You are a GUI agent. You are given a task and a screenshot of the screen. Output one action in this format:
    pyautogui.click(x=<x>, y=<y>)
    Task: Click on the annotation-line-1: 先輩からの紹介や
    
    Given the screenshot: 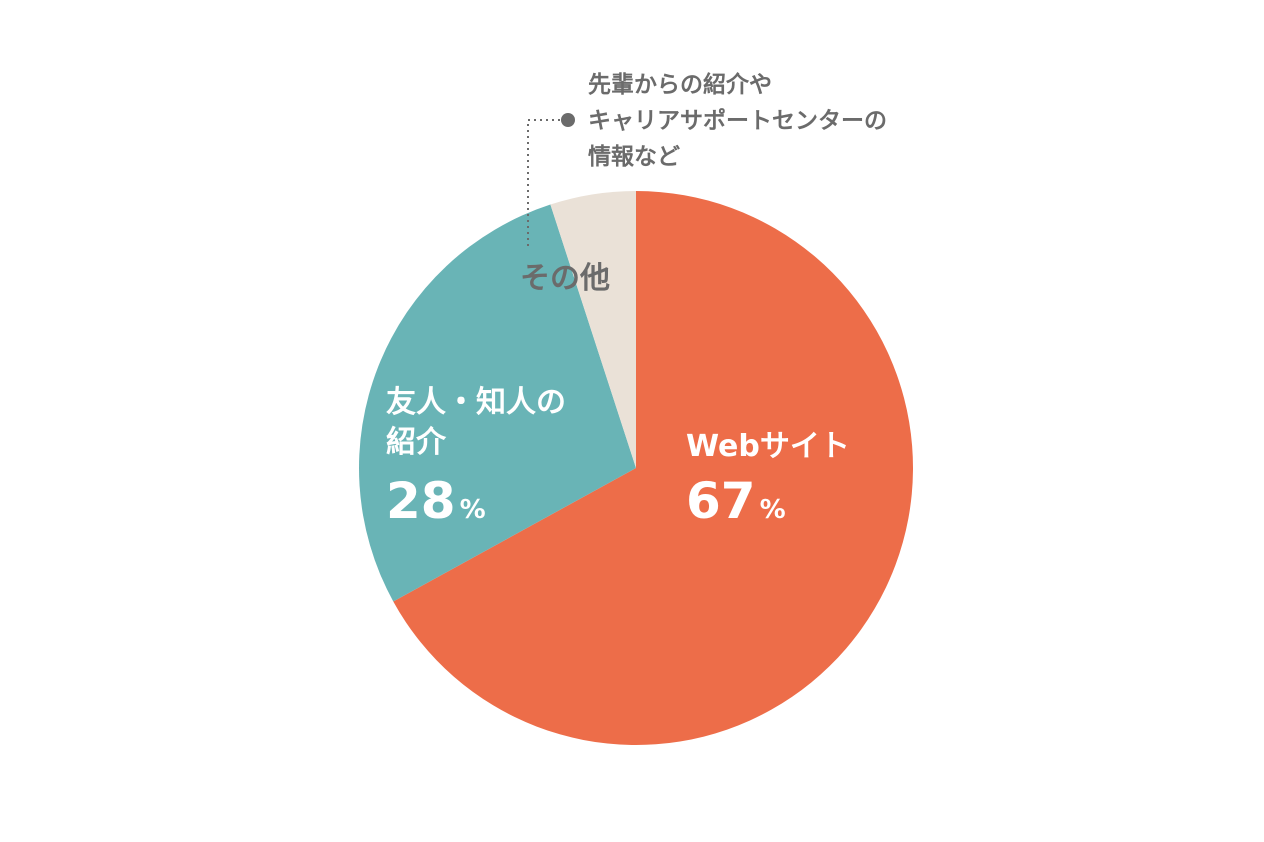 What is the action you would take?
    pyautogui.click(x=680, y=84)
    